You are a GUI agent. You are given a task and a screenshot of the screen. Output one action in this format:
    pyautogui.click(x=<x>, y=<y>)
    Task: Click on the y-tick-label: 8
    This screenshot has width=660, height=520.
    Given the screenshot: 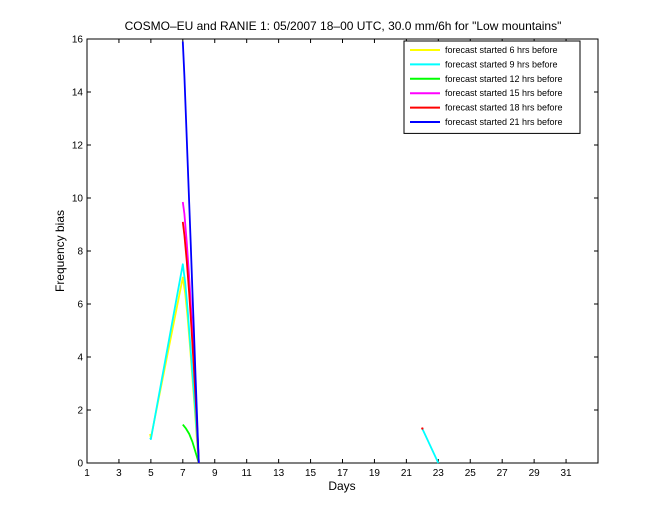 What is the action you would take?
    pyautogui.click(x=80, y=252)
    